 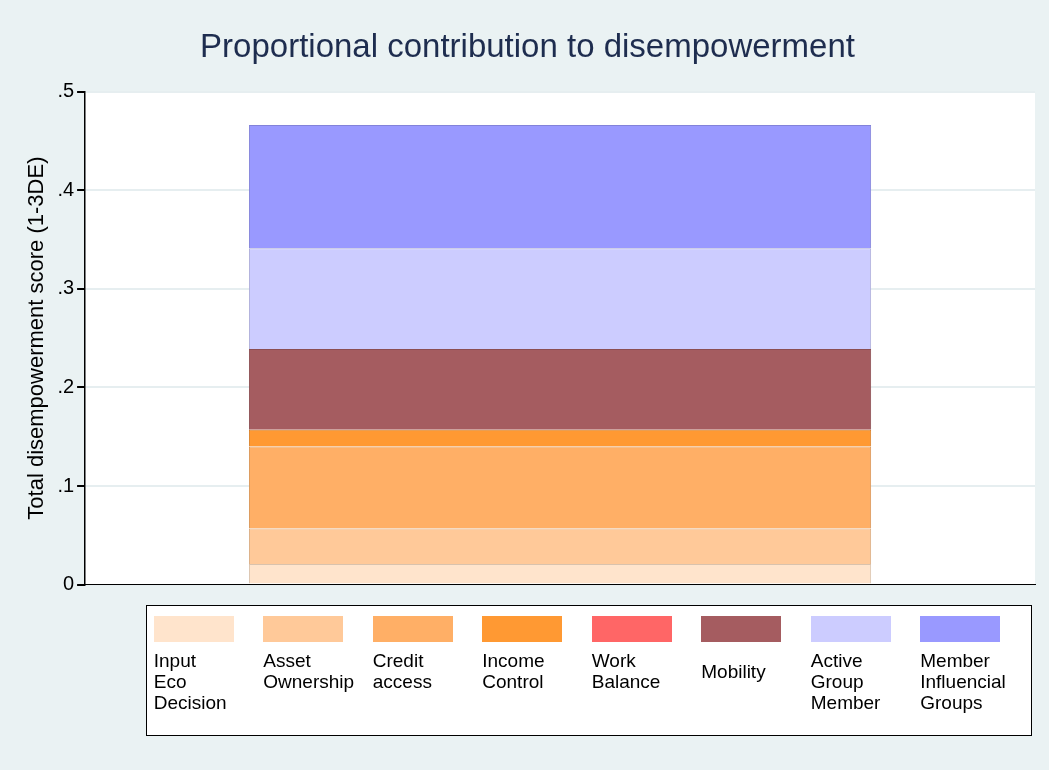 What do you see at coordinates (66, 90) in the screenshot?
I see `y-tick-label: .5` at bounding box center [66, 90].